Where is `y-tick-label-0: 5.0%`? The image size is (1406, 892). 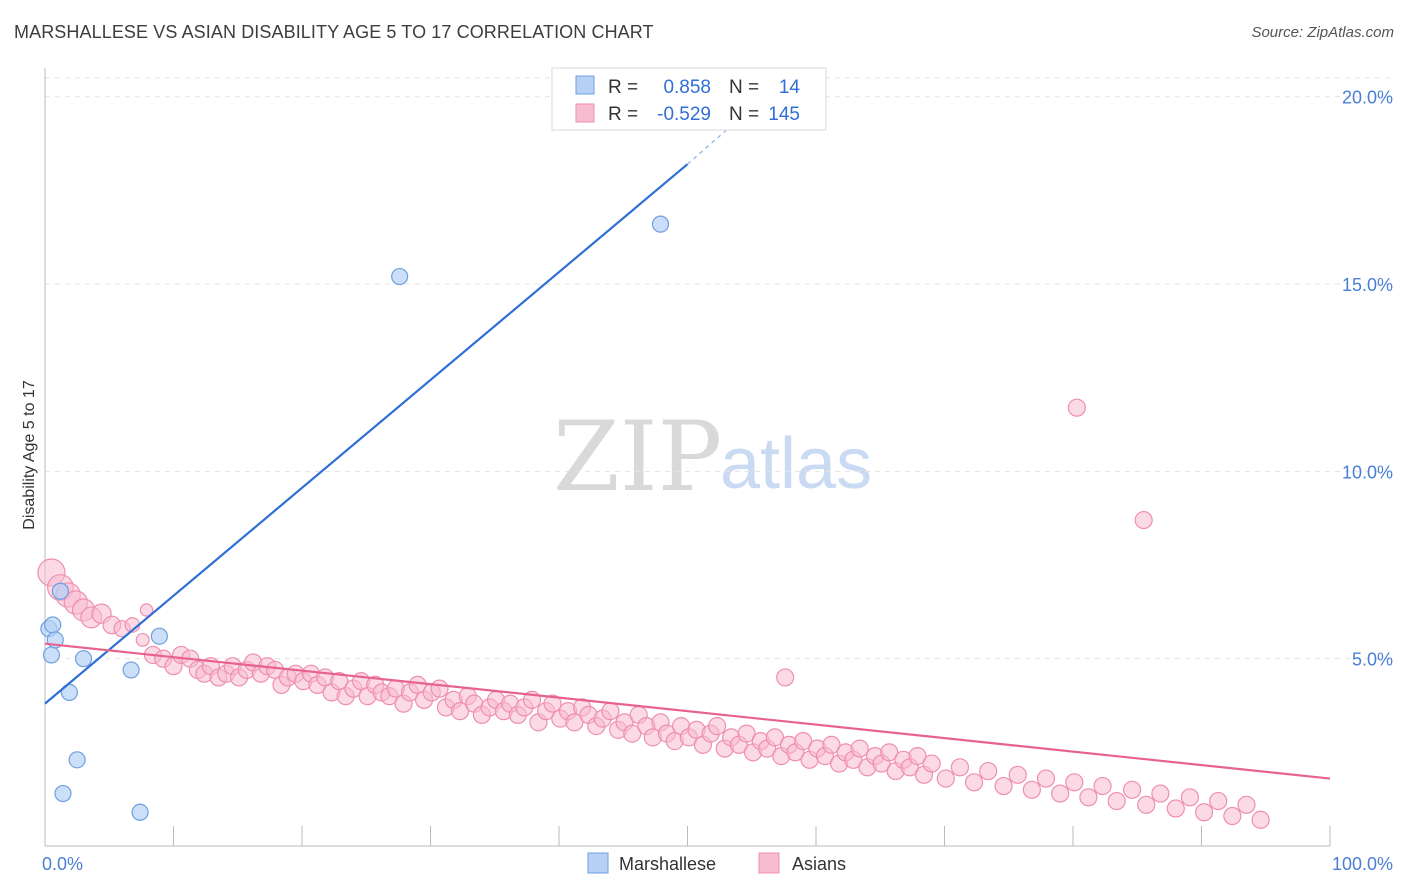
y-tick-label-0: 5.0% is located at coordinates (1372, 660).